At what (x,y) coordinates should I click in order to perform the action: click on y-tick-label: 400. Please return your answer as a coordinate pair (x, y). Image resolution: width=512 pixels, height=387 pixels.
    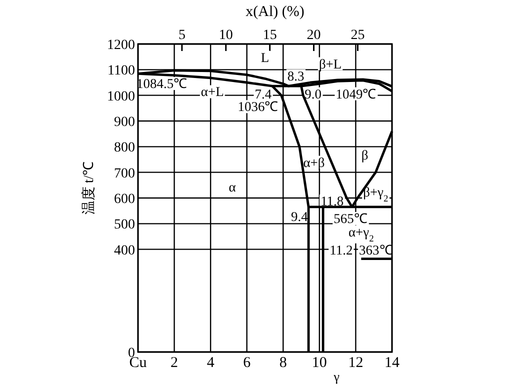
    Looking at the image, I should click on (124, 250).